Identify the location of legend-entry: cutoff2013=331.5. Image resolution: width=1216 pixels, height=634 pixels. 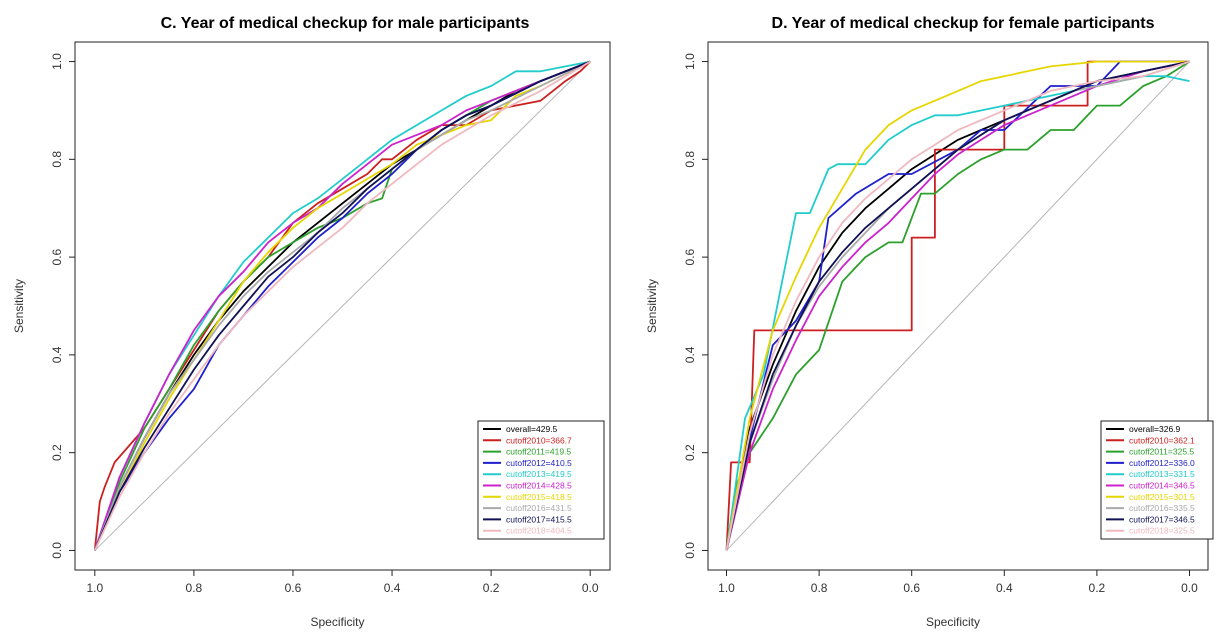
(1162, 474).